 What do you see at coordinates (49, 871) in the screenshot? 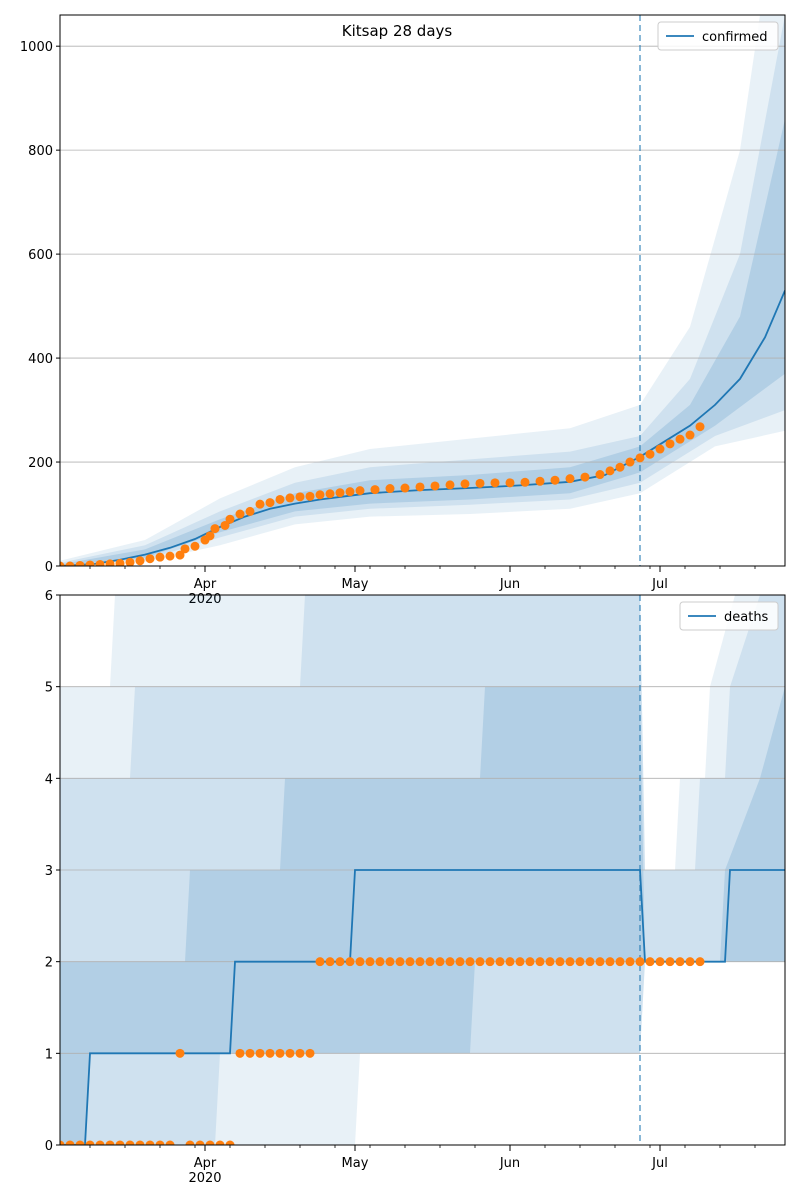
I see `y-tick-label: 3` at bounding box center [49, 871].